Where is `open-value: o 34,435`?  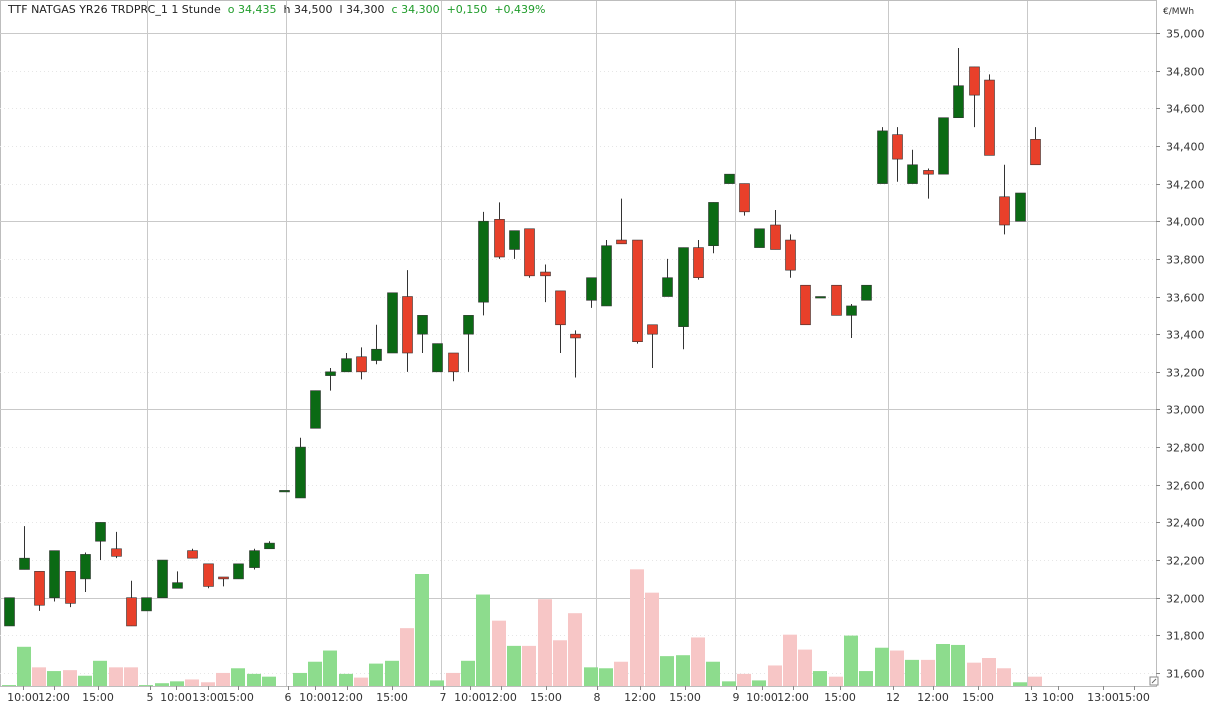
open-value: o 34,435 is located at coordinates (252, 9).